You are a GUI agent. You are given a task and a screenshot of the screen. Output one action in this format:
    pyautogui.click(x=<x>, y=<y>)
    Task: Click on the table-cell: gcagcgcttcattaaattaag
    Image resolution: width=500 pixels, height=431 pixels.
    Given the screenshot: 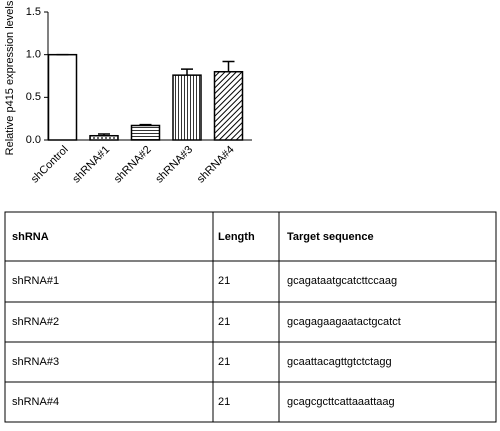 What is the action you would take?
    pyautogui.click(x=341, y=402)
    